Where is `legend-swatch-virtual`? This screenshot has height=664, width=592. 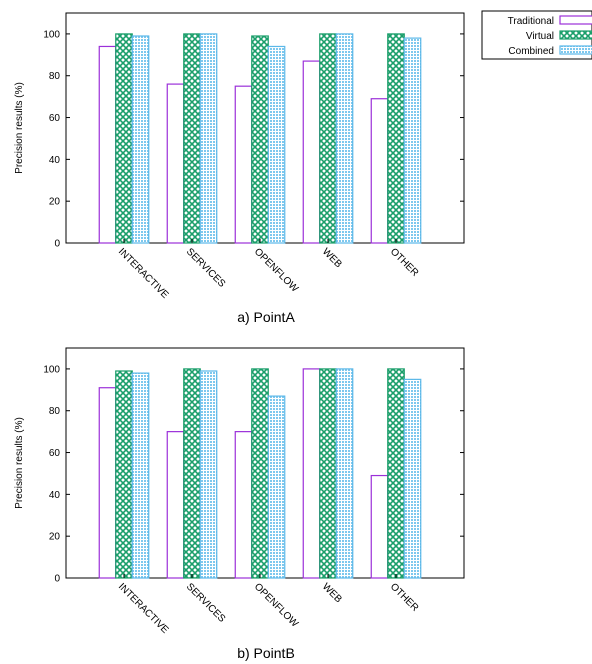
legend-swatch-virtual is located at coordinates (575, 35).